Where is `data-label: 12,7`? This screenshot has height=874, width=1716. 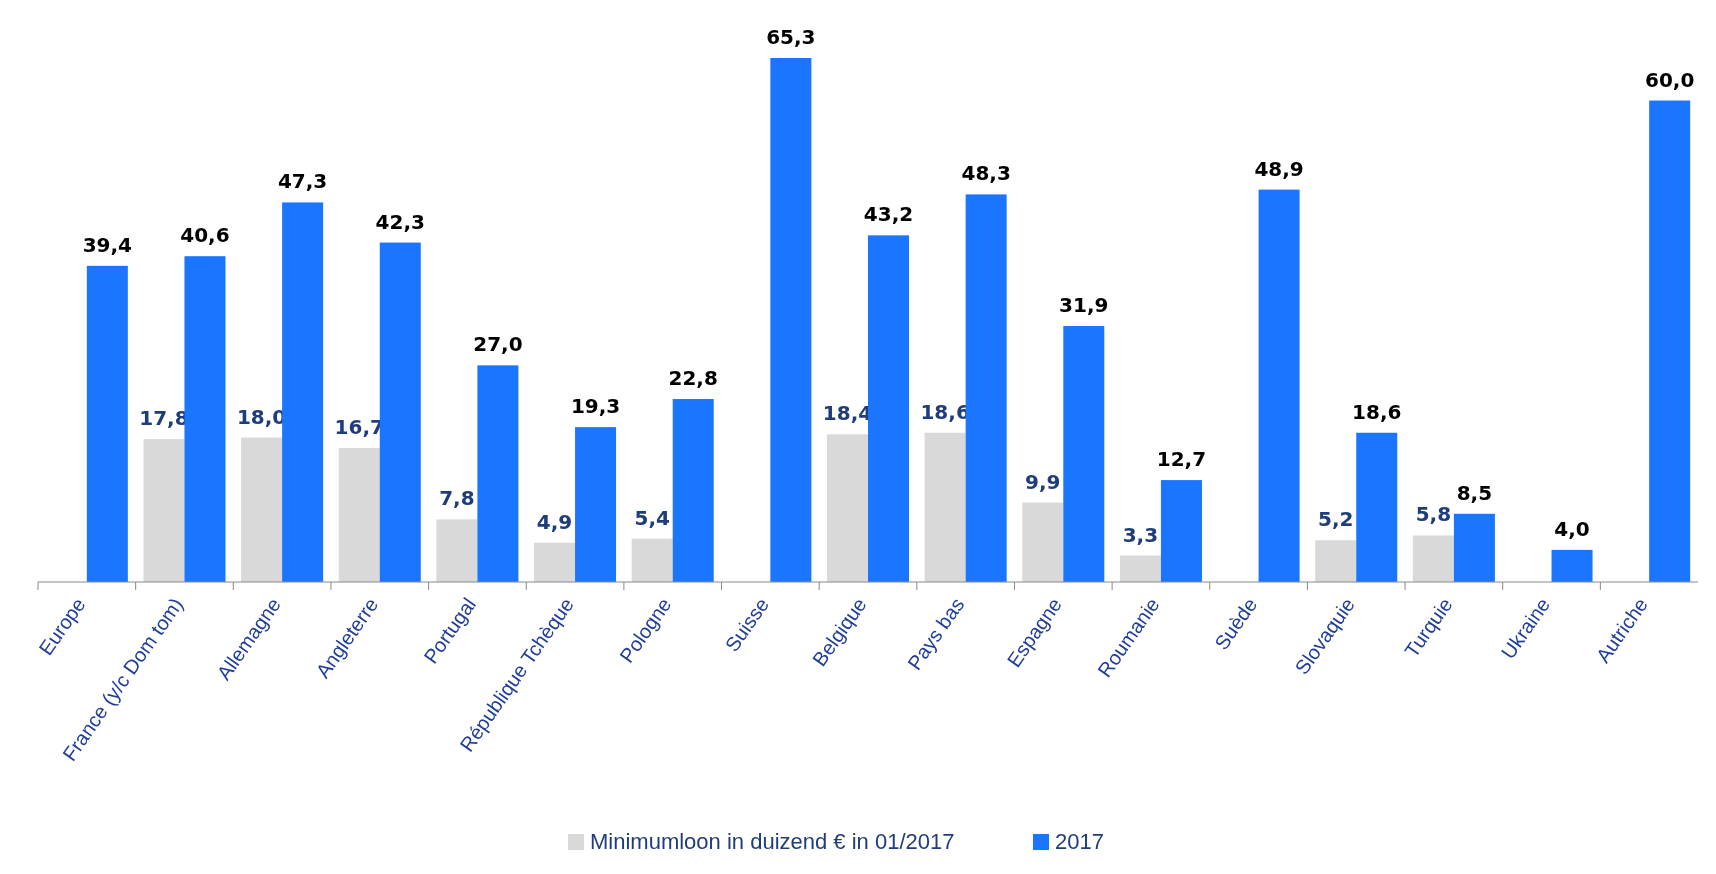 data-label: 12,7 is located at coordinates (1181, 459).